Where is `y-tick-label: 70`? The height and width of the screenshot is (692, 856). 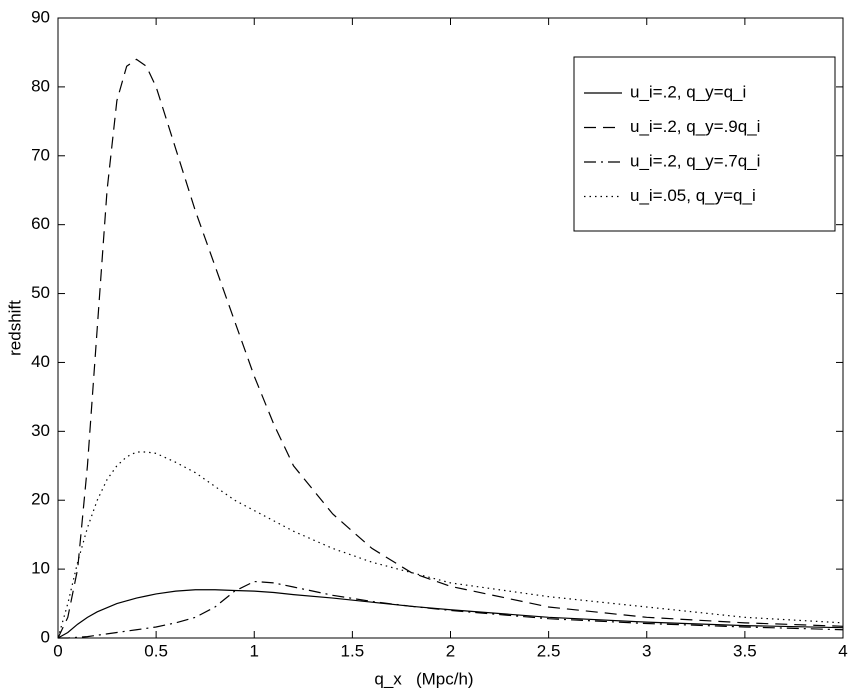 y-tick-label: 70 is located at coordinates (40, 154).